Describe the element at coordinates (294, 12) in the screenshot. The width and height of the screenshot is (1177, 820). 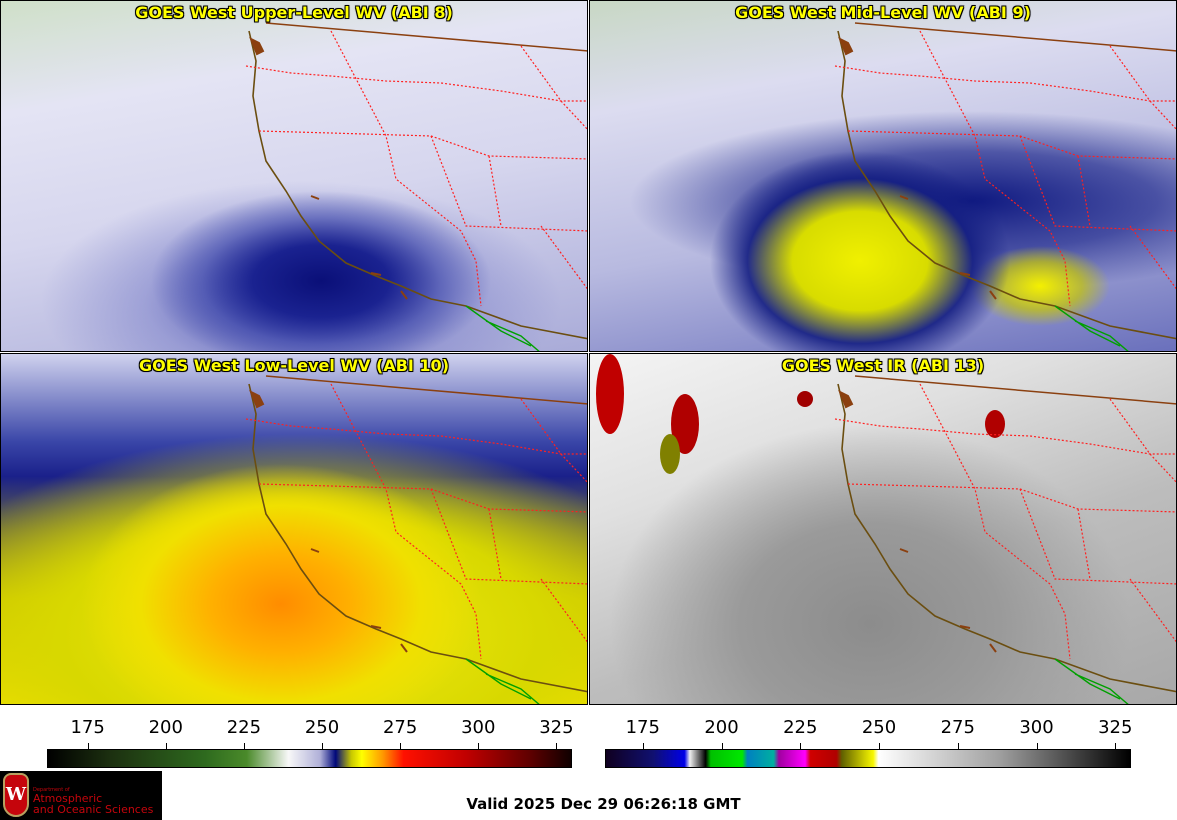
I see `panel-title: GOES West Upper-Level WV (ABI 8)` at that location.